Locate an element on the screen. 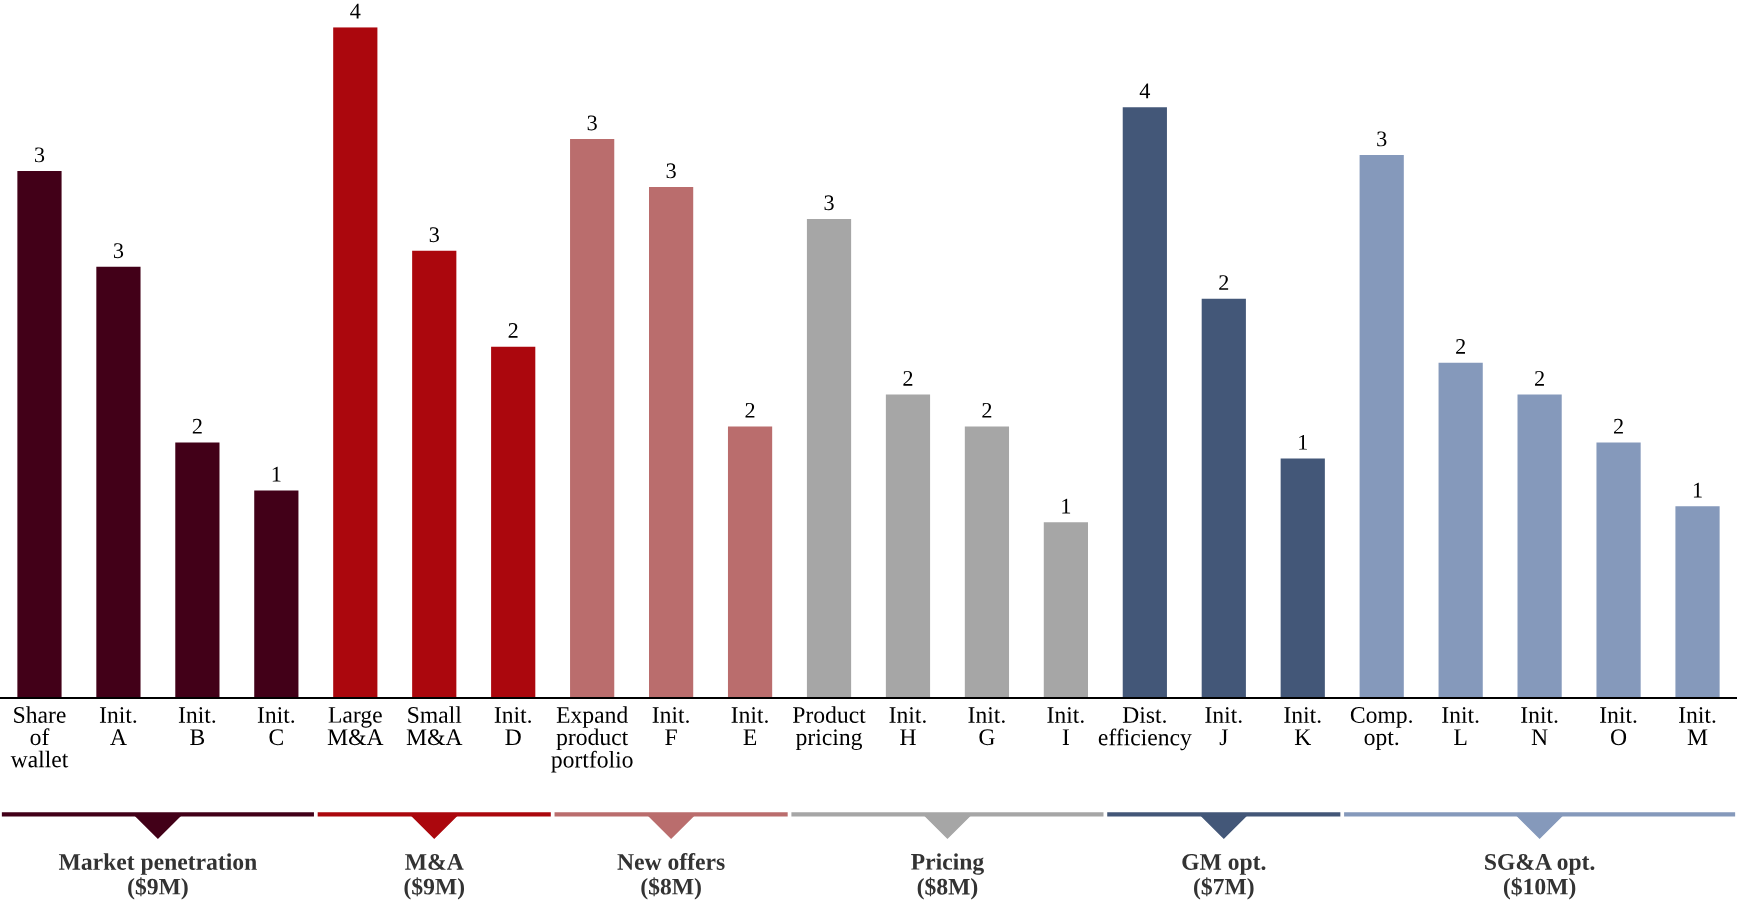 The width and height of the screenshot is (1737, 910). text: Market penetration ($9M) is located at coordinates (157, 876).